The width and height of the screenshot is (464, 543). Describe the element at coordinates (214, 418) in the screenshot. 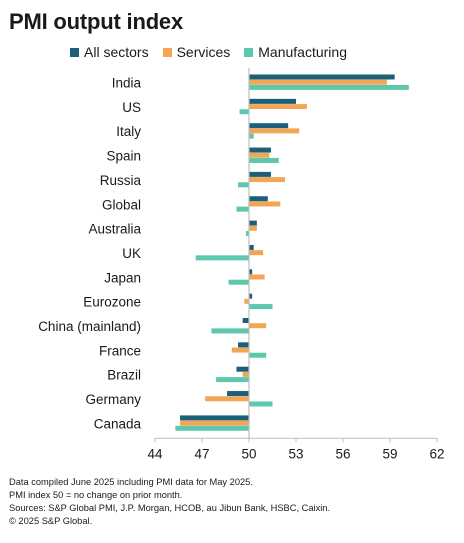

I see `bar-canada-all-sectors` at that location.